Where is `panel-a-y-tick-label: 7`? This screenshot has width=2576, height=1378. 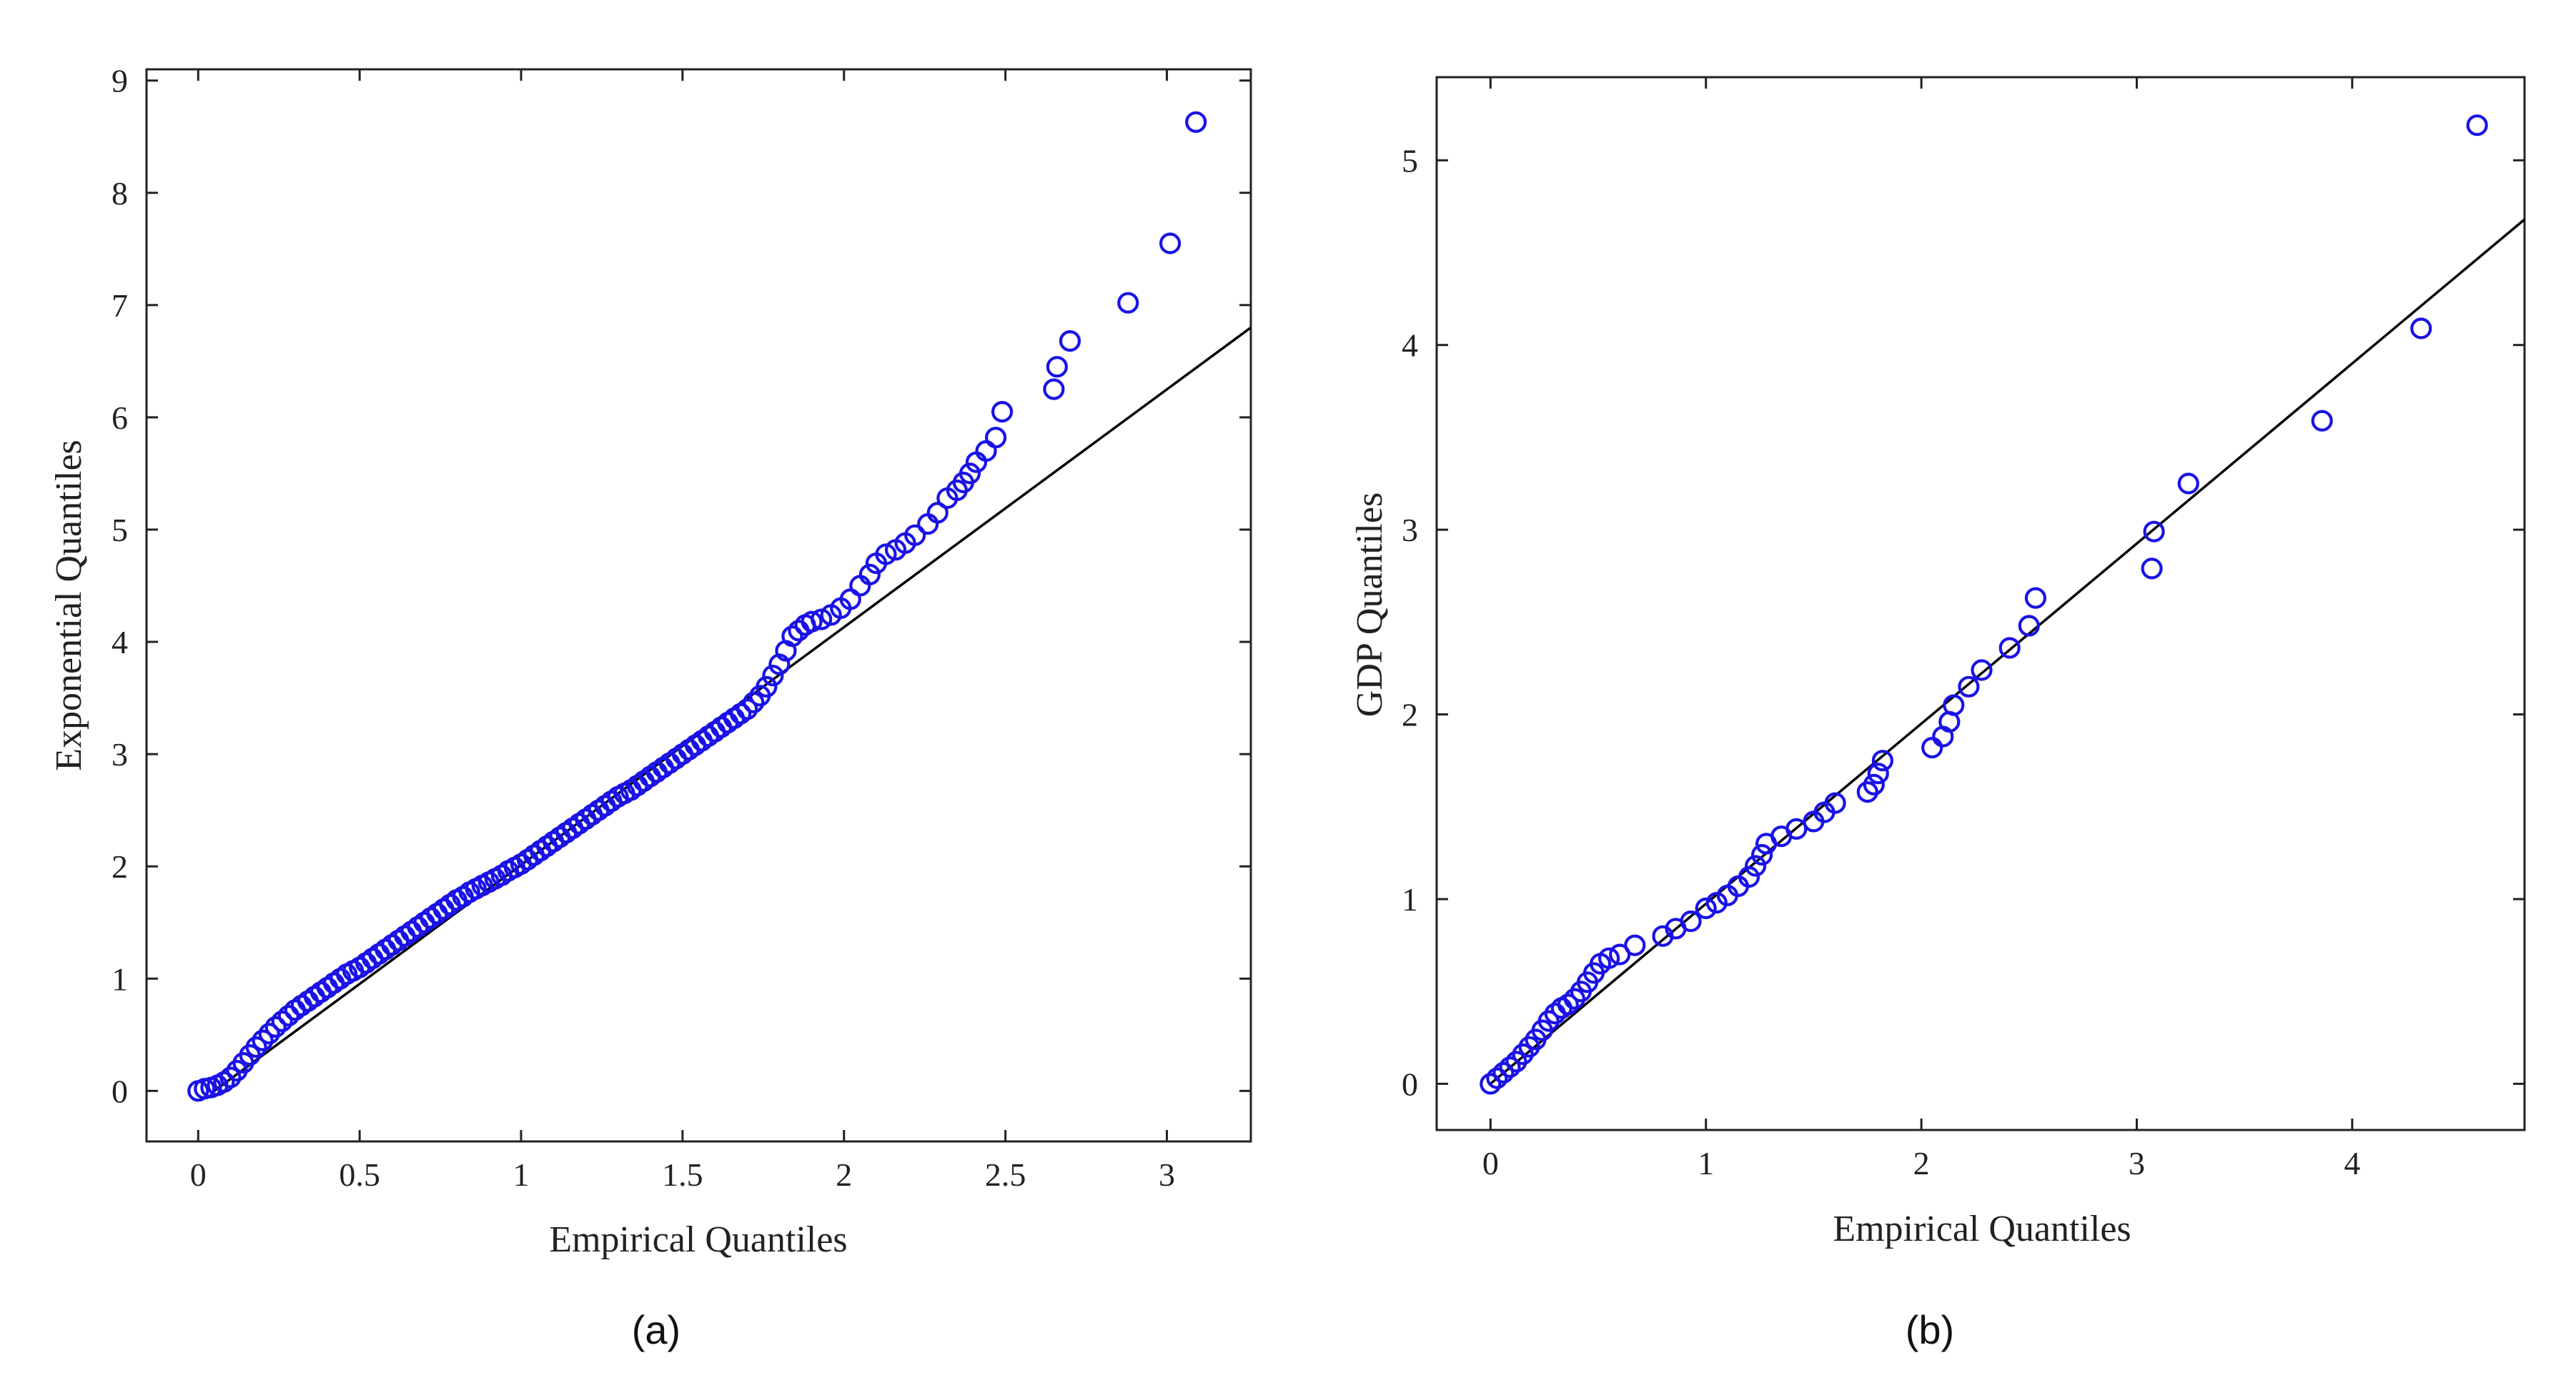 panel-a-y-tick-label: 7 is located at coordinates (120, 306).